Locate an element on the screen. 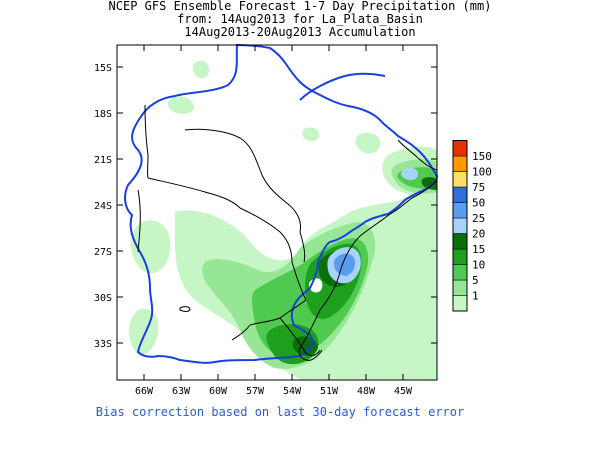 The height and width of the screenshot is (450, 600). coastline is located at coordinates (368, 270).